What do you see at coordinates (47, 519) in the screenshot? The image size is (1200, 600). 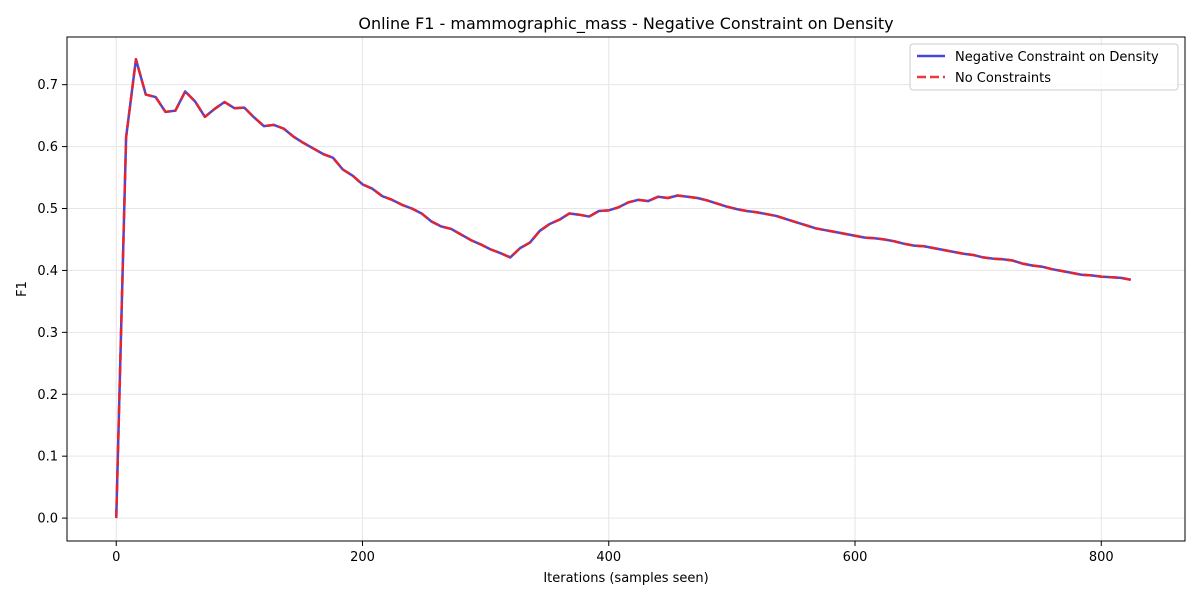 I see `y-tick-label: 0.0` at bounding box center [47, 519].